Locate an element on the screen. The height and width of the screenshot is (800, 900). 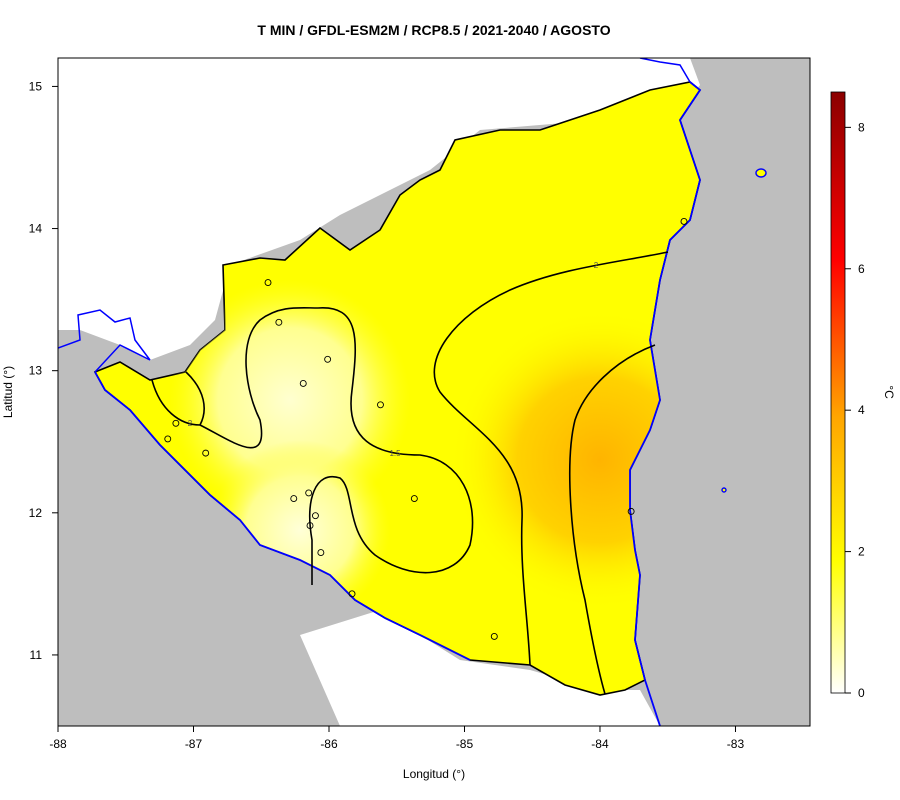
y-tick-label: 14 is located at coordinates (36, 229).